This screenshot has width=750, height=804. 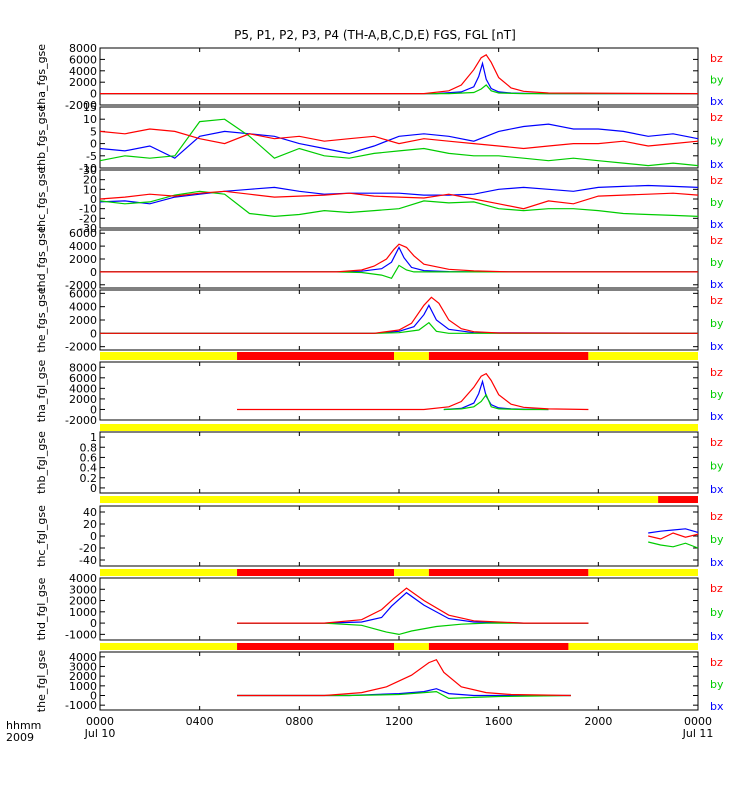 I want to click on date-start-label: Jul 10, so click(x=100, y=733).